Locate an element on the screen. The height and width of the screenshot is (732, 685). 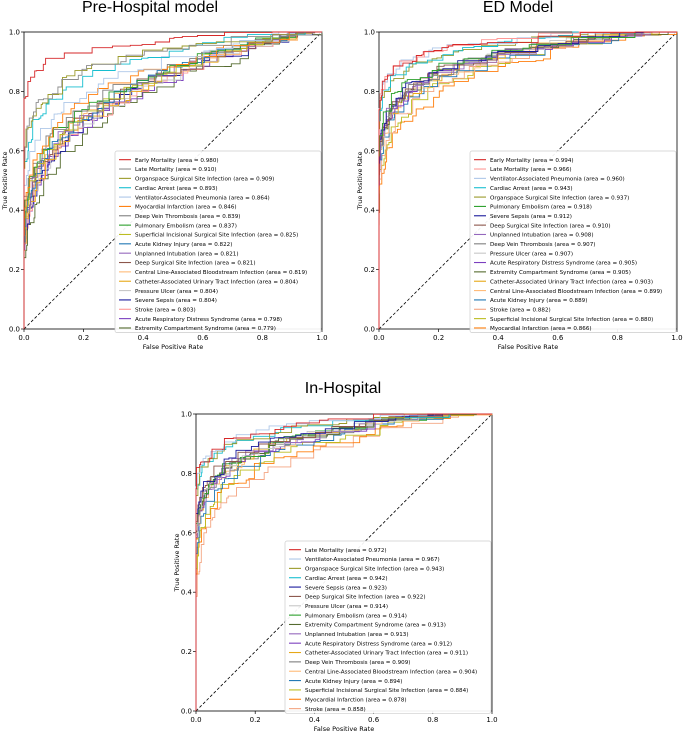
legend-entry: Late Mortality (area = 0.910) is located at coordinates (176, 170).